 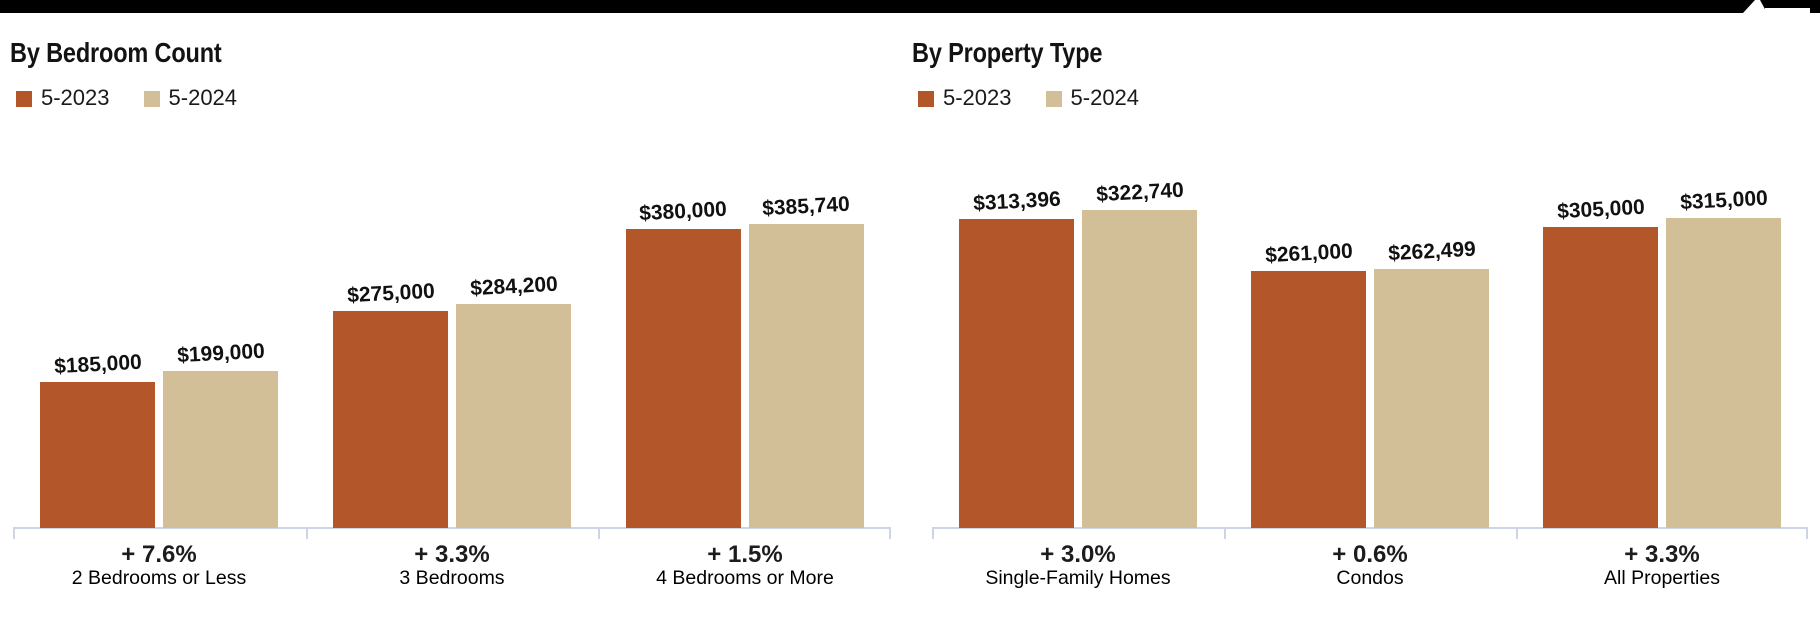 What do you see at coordinates (221, 353) in the screenshot?
I see `bar-value-label: $199,000` at bounding box center [221, 353].